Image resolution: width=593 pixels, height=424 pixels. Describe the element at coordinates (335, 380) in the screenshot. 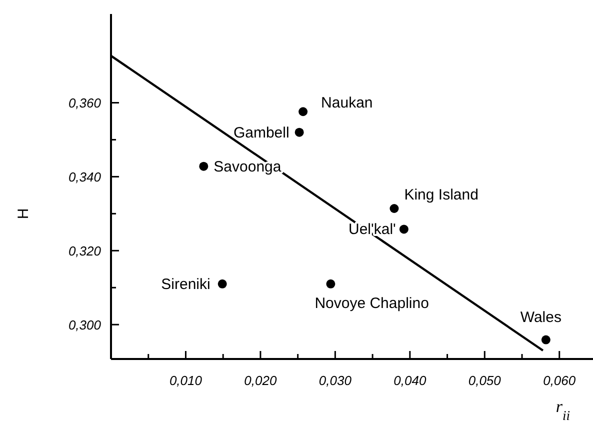

I see `x-tick-label: 0,030` at that location.